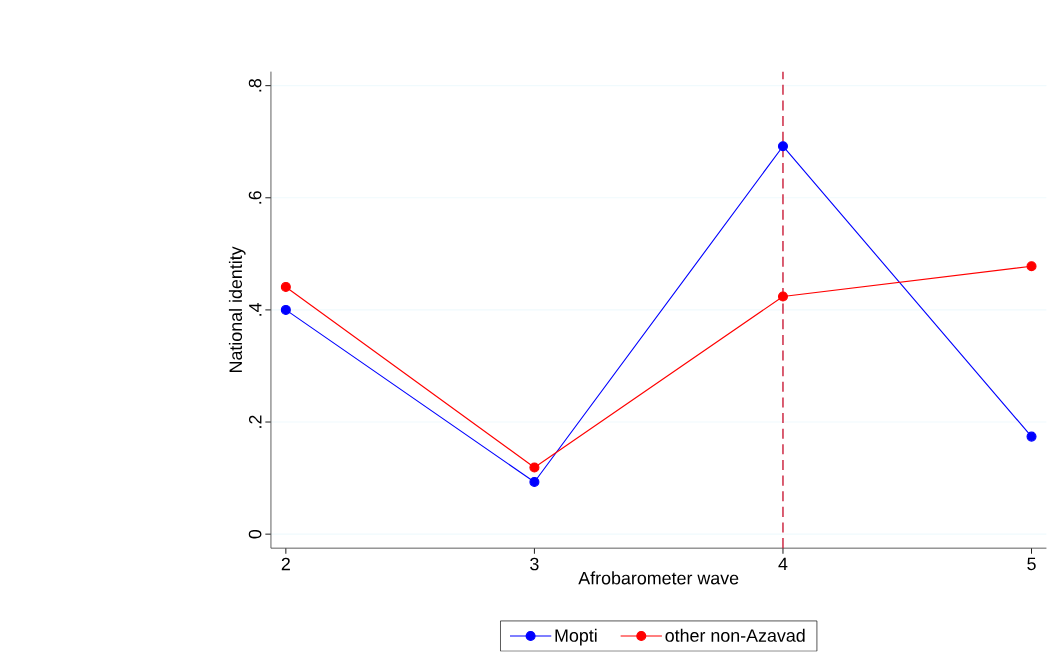 The image size is (1047, 652). Describe the element at coordinates (783, 564) in the screenshot. I see `x-tick-label: 4` at that location.